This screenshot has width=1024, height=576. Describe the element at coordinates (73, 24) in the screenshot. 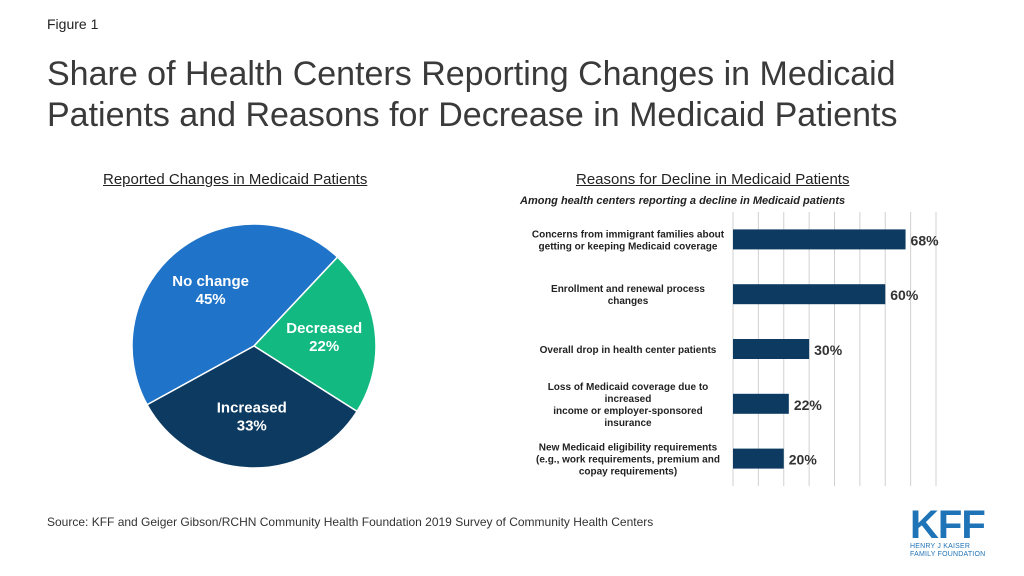

I see `figure-label: Figure 1` at that location.